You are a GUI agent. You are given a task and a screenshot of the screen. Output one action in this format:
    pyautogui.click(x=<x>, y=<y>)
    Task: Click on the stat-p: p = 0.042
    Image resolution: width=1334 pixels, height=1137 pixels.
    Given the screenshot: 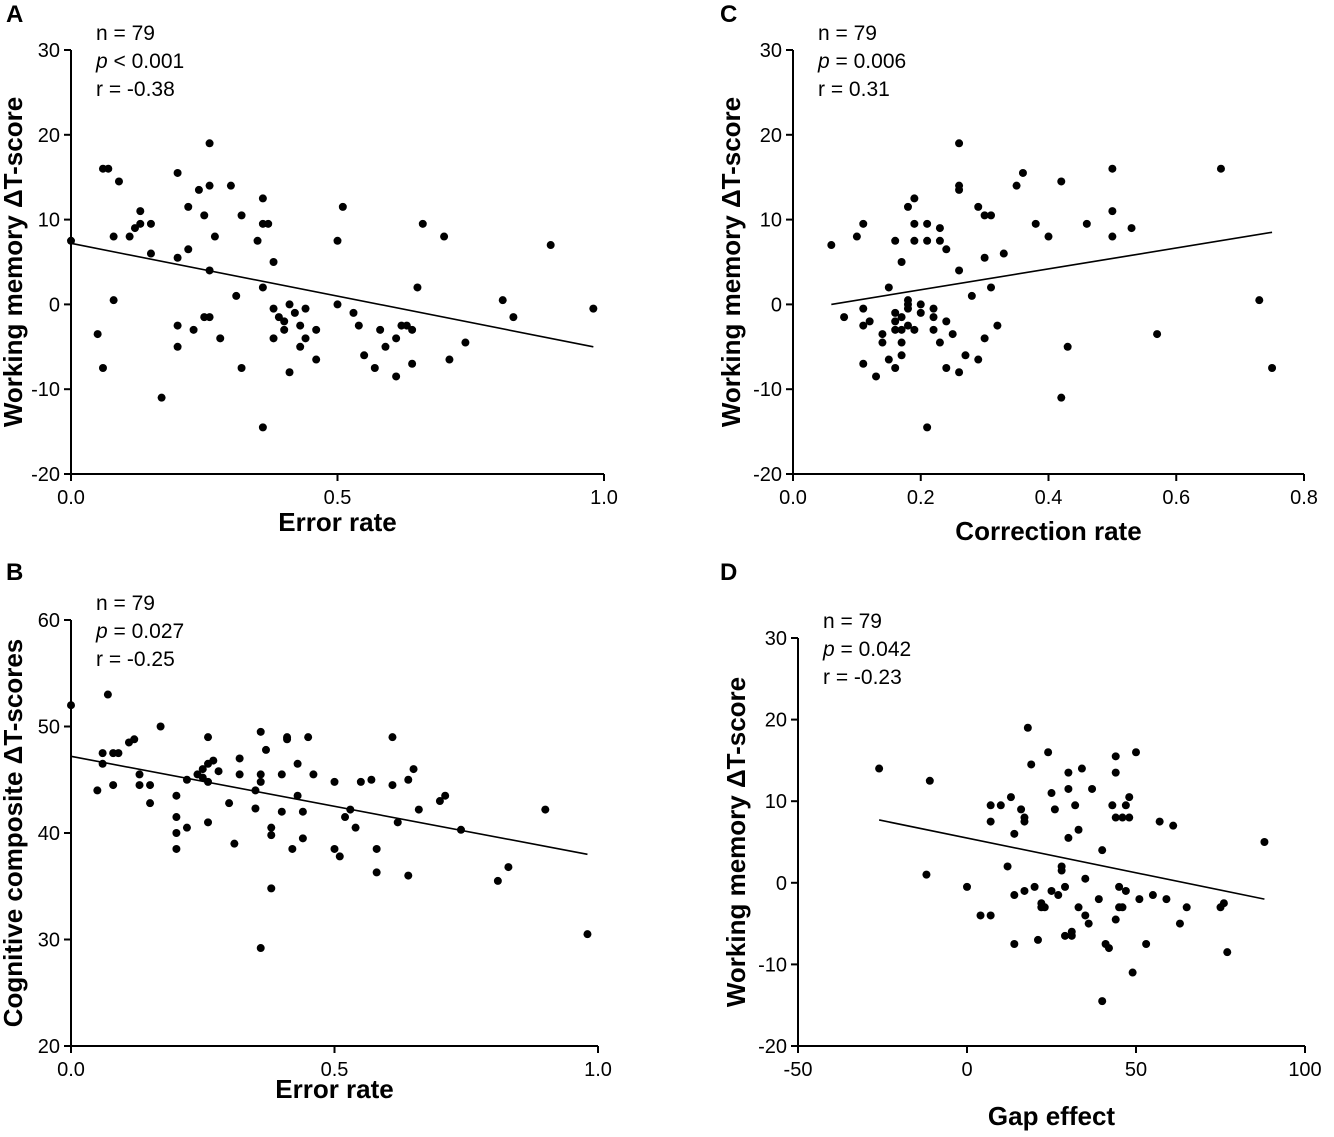 What is the action you would take?
    pyautogui.click(x=866, y=649)
    